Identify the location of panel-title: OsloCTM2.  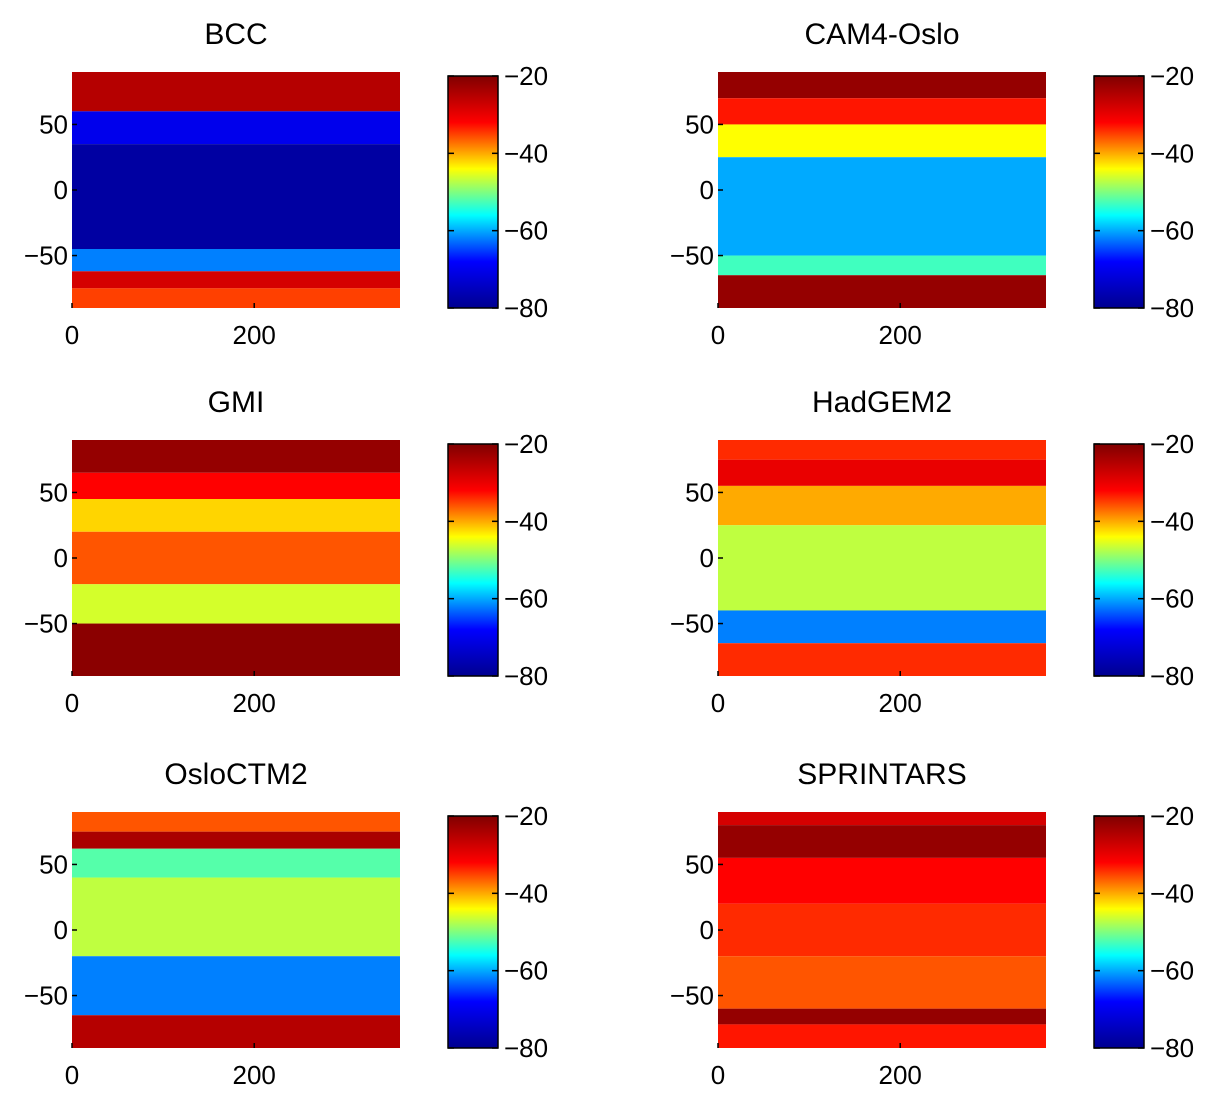
(235, 774).